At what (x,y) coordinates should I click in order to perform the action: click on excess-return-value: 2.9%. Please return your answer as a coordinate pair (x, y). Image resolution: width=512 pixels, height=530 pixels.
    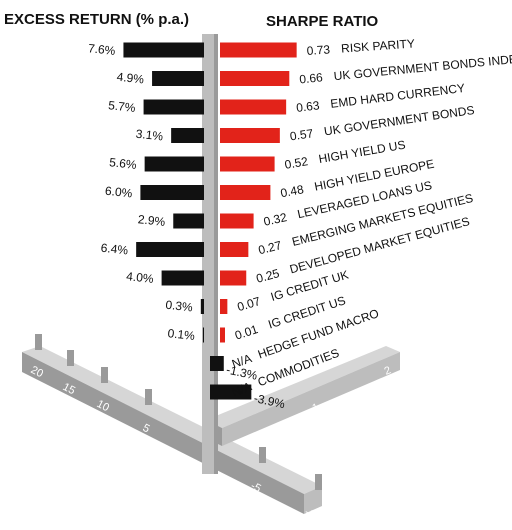
    Looking at the image, I should click on (151, 220).